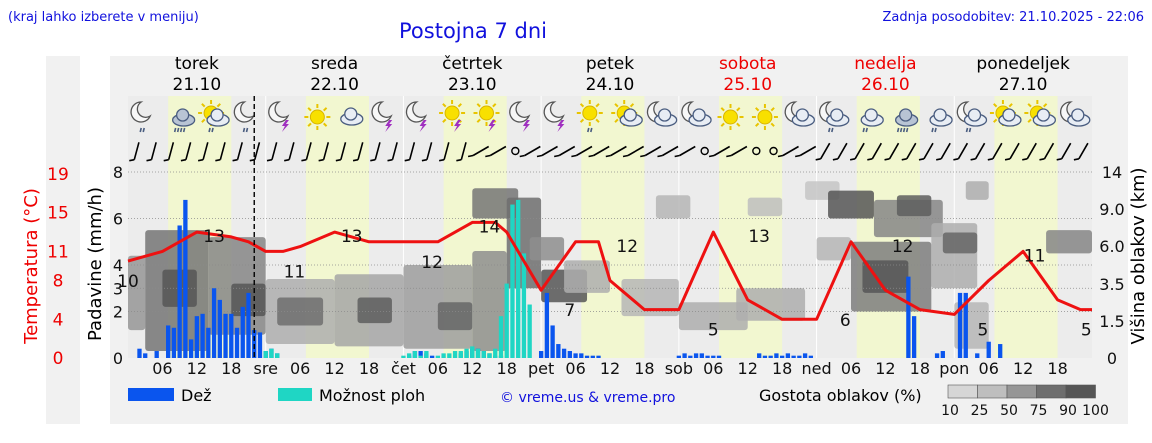 The image size is (1152, 443). What do you see at coordinates (587, 398) in the screenshot?
I see `copyright-link: © vreme.us & vreme.pro` at bounding box center [587, 398].